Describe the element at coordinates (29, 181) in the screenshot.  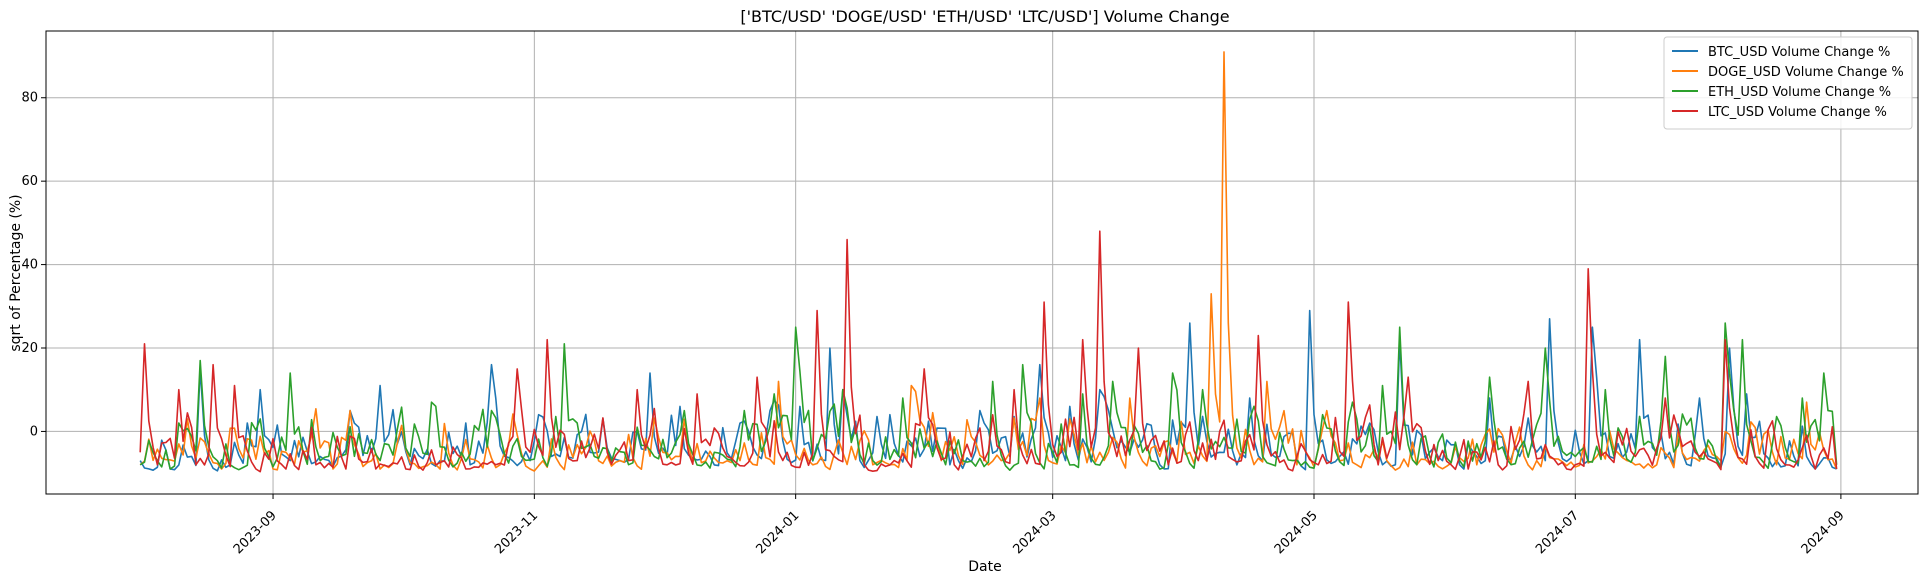
I see `y-tick-label: 60` at that location.